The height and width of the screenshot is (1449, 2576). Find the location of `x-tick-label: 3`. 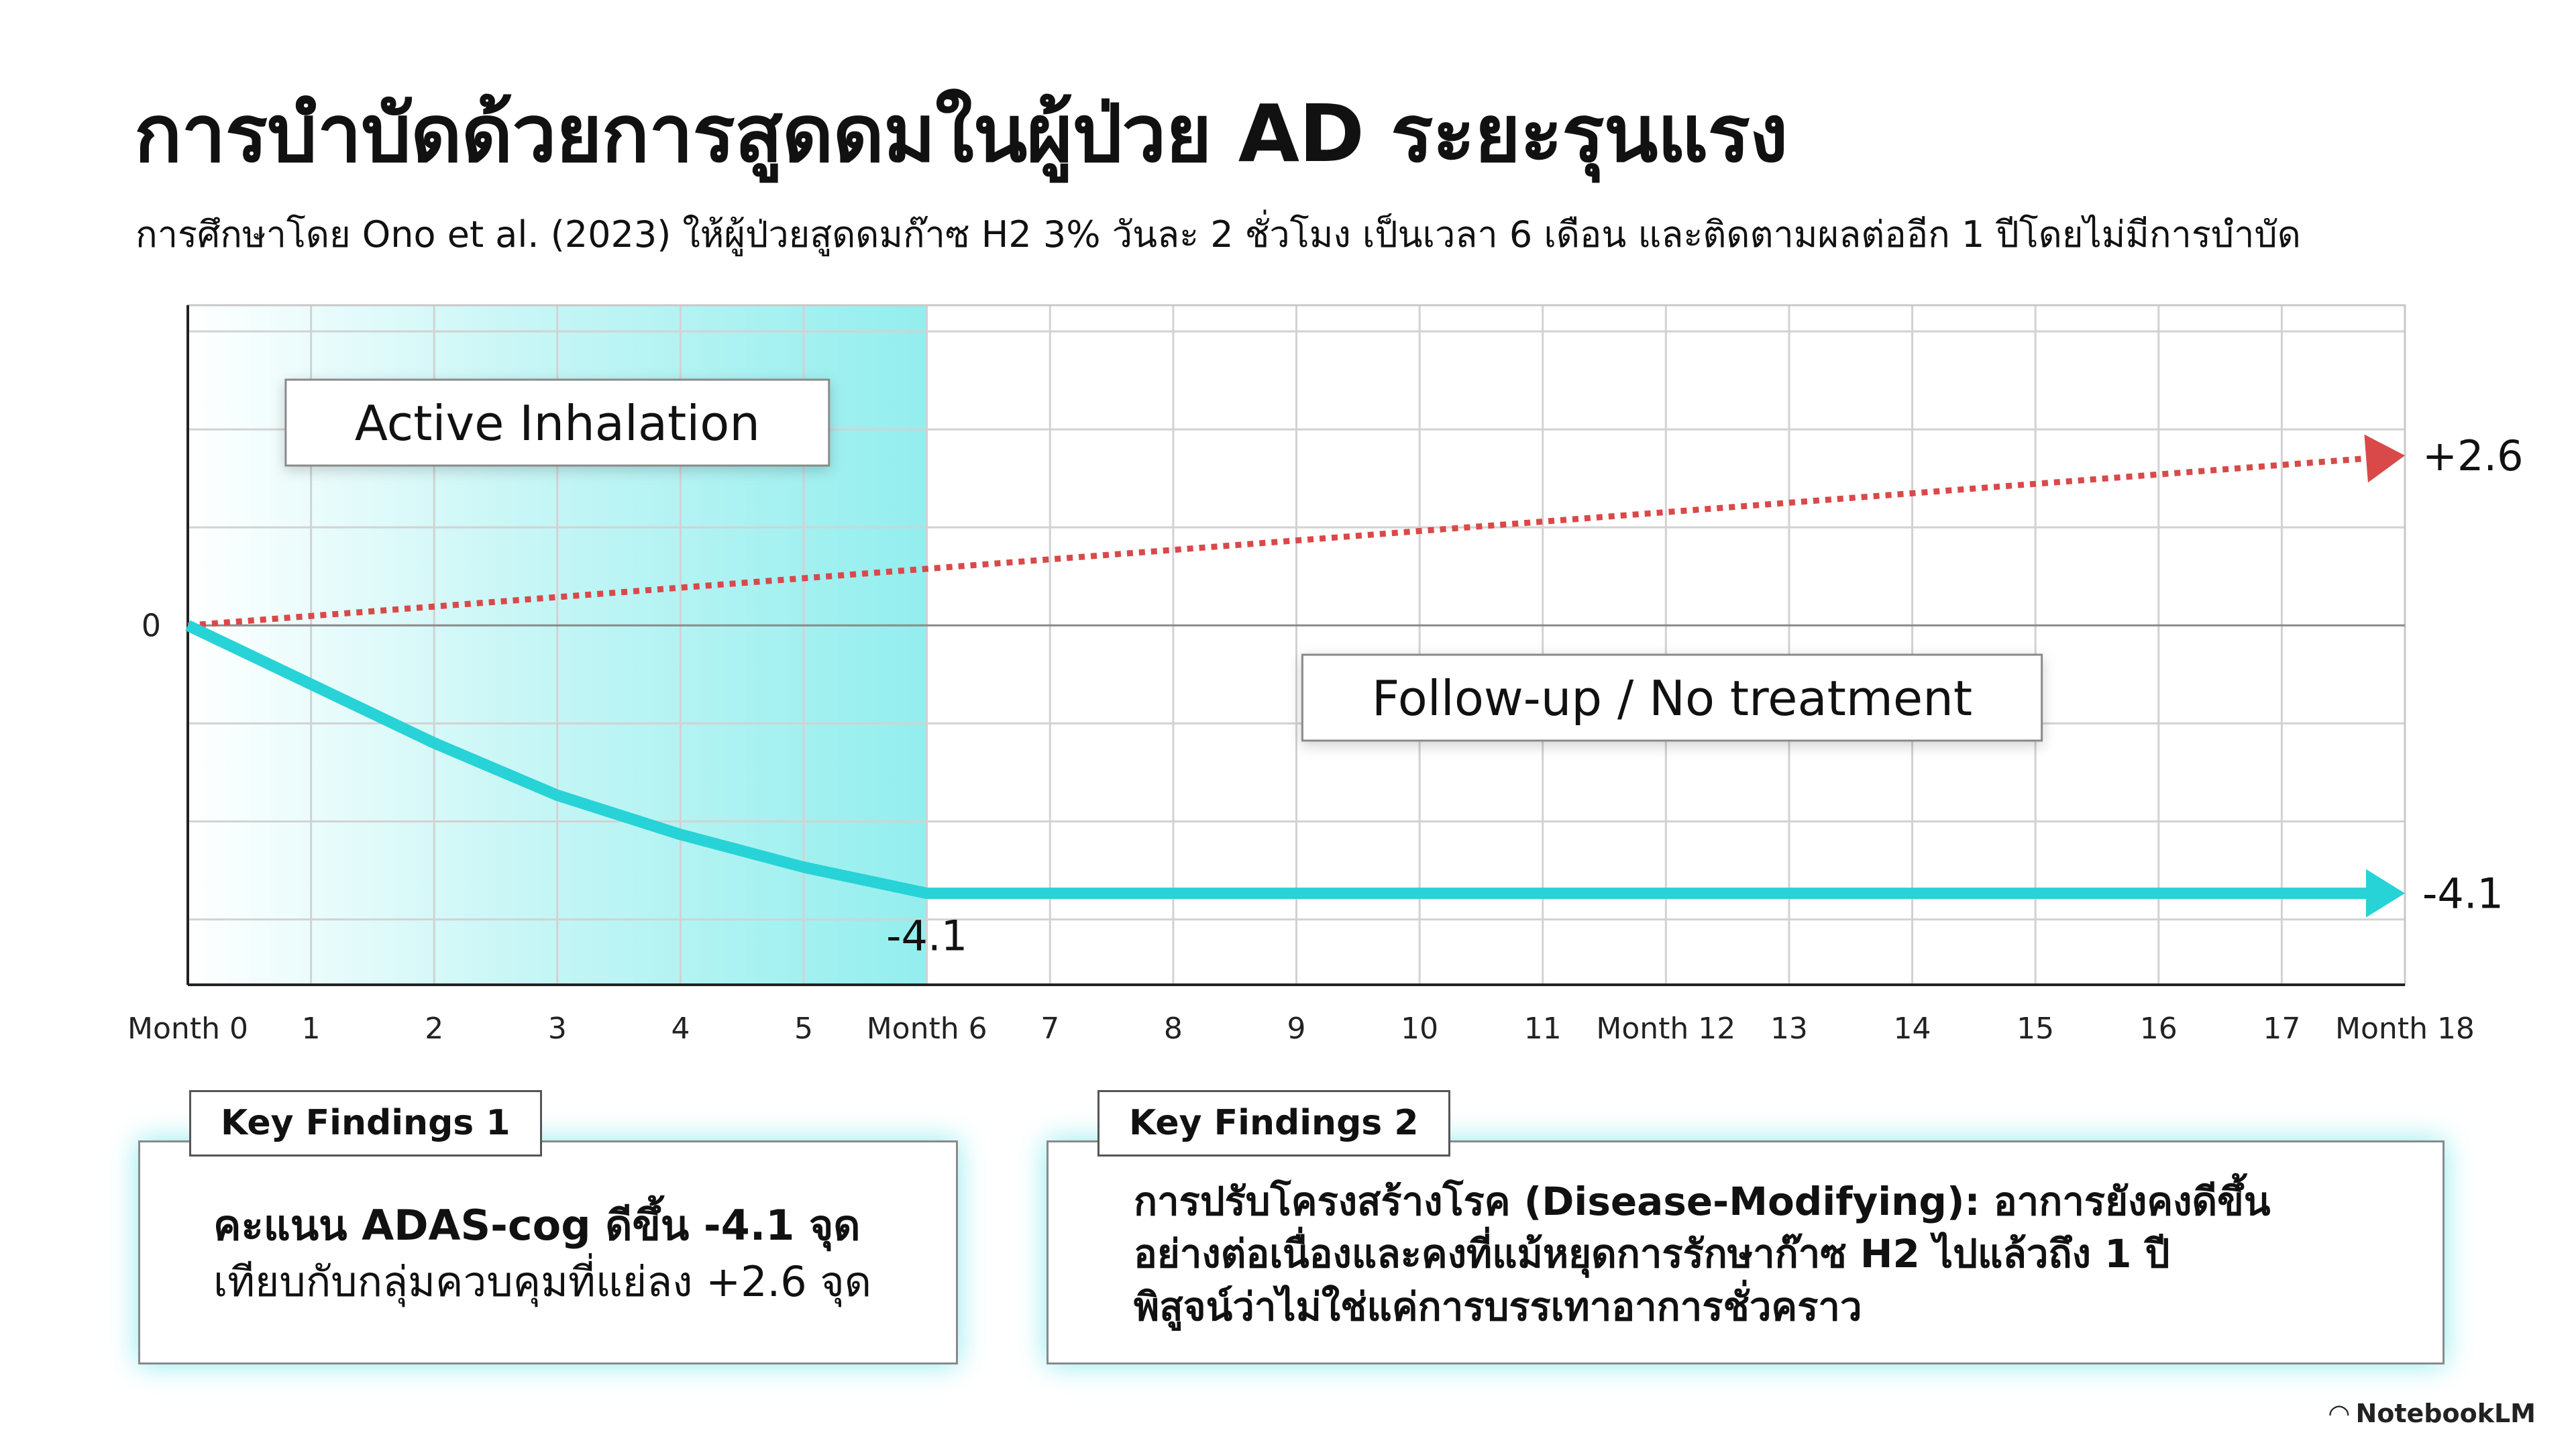

x-tick-label: 3 is located at coordinates (557, 1029).